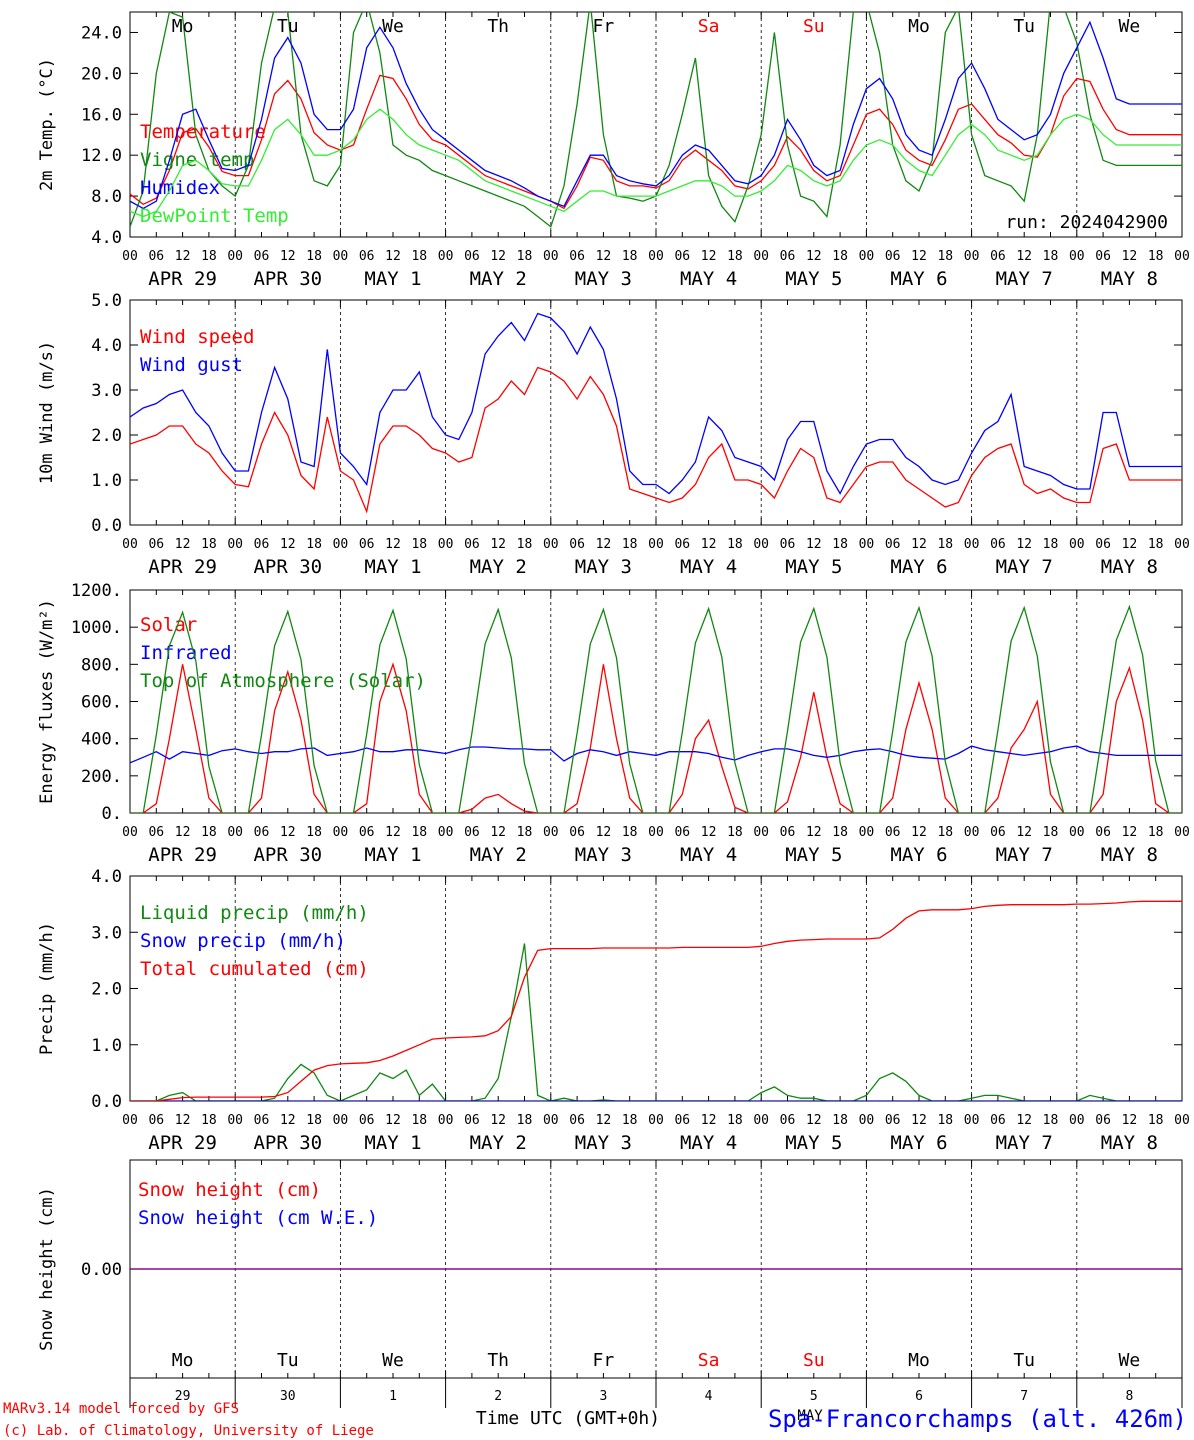 The image size is (1194, 1440). What do you see at coordinates (106, 1046) in the screenshot?
I see `y-tick-label: 1.0` at bounding box center [106, 1046].